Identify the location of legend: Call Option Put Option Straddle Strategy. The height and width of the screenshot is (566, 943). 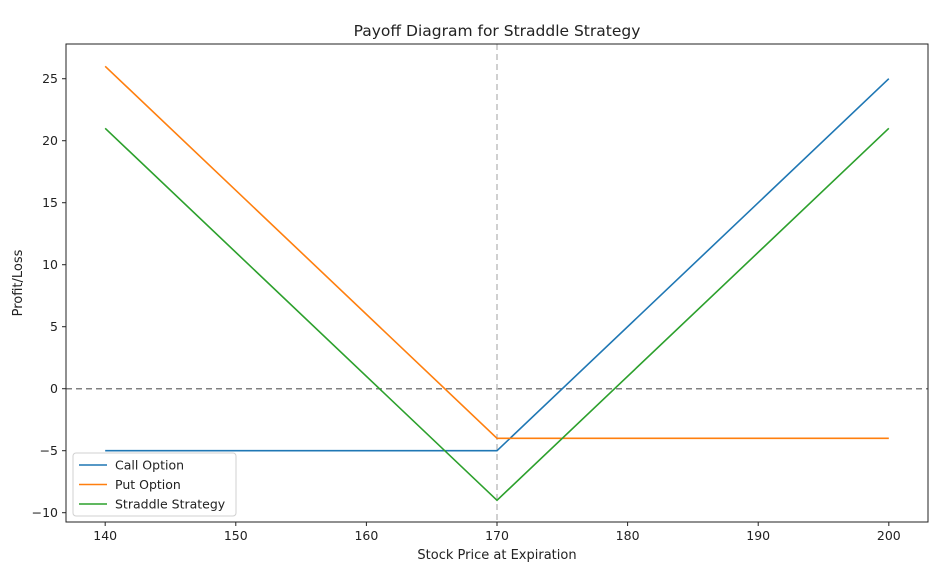
(154, 484).